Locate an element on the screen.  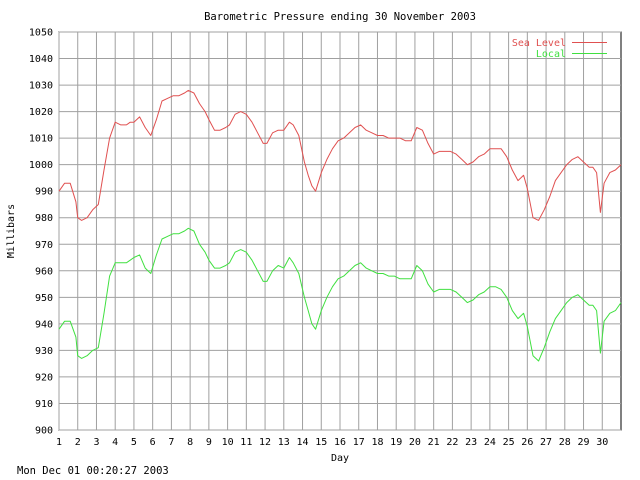
x-tick-label: 23 is located at coordinates (471, 442).